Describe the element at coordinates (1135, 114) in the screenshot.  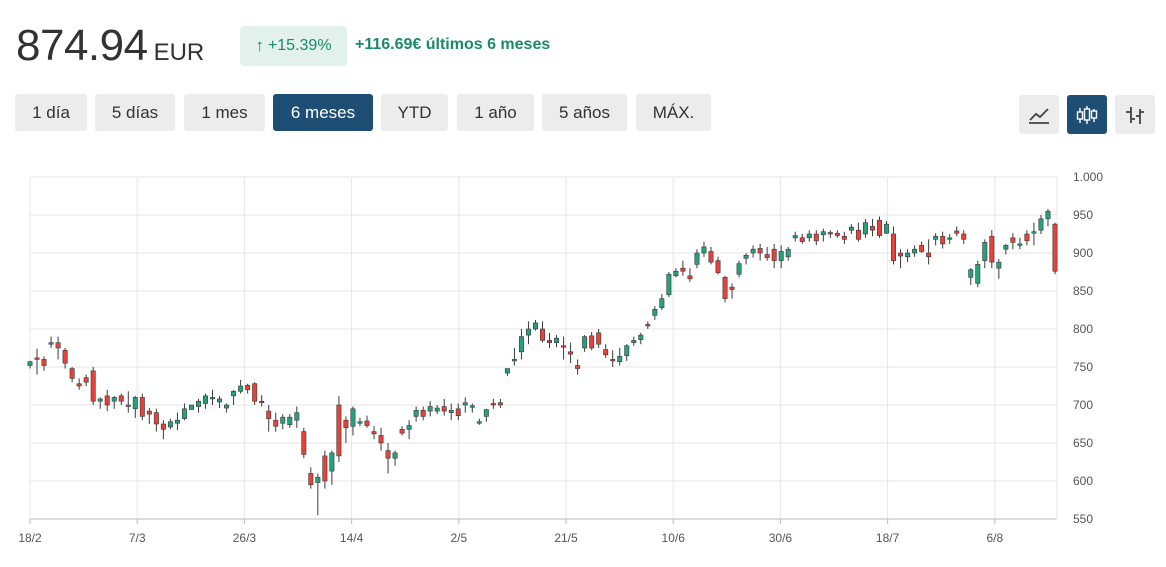
I see `ohlc-chart-button` at that location.